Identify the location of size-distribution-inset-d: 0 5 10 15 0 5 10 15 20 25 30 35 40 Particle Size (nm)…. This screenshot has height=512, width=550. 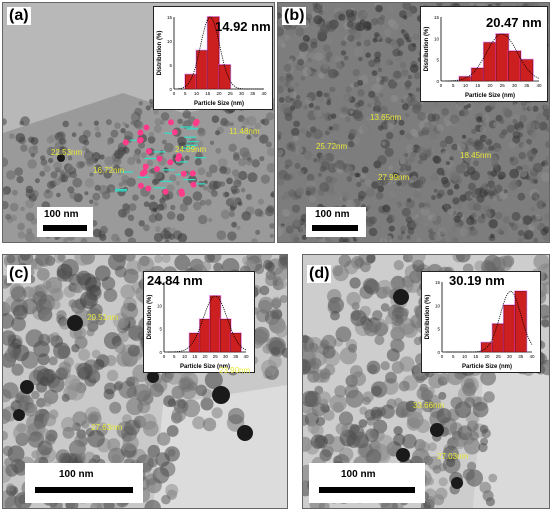
(481, 322).